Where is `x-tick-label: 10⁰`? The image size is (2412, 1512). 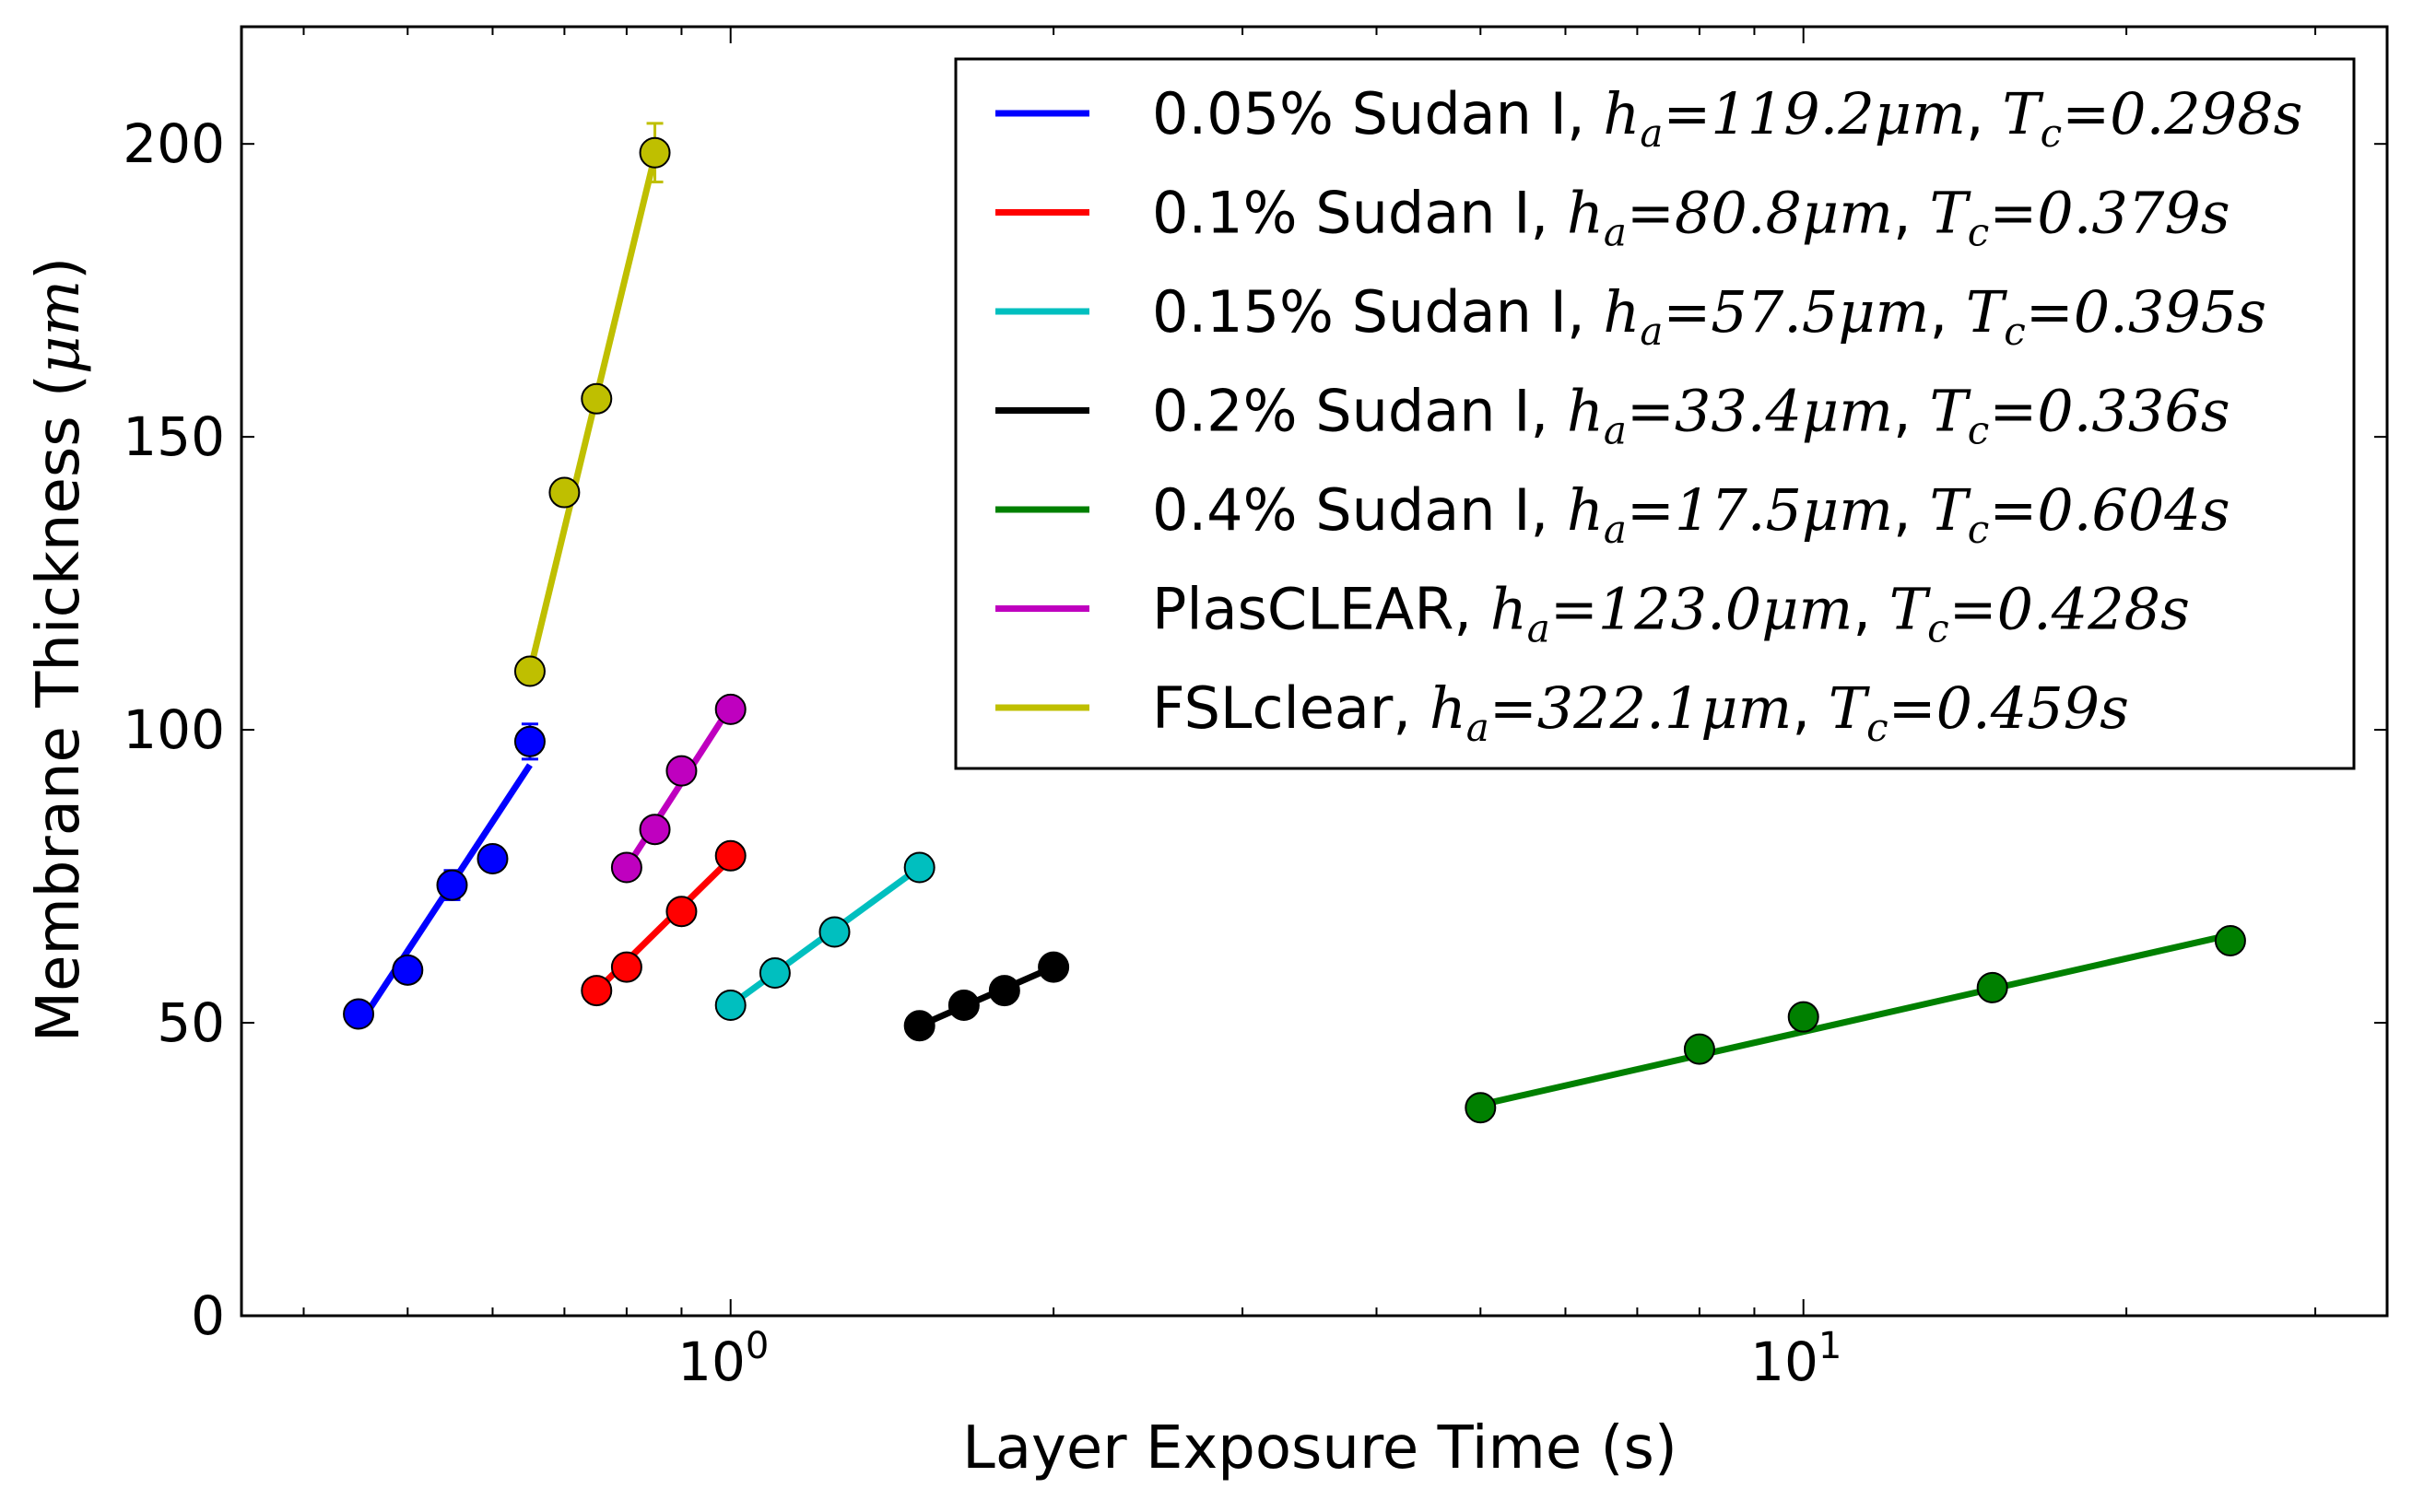 x-tick-label: 10⁰ is located at coordinates (723, 1359).